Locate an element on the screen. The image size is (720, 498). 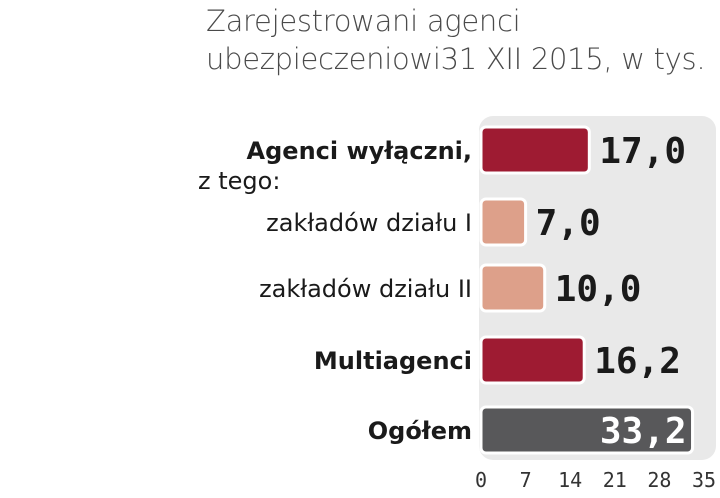
x-tick-label: 7 is located at coordinates (526, 480).